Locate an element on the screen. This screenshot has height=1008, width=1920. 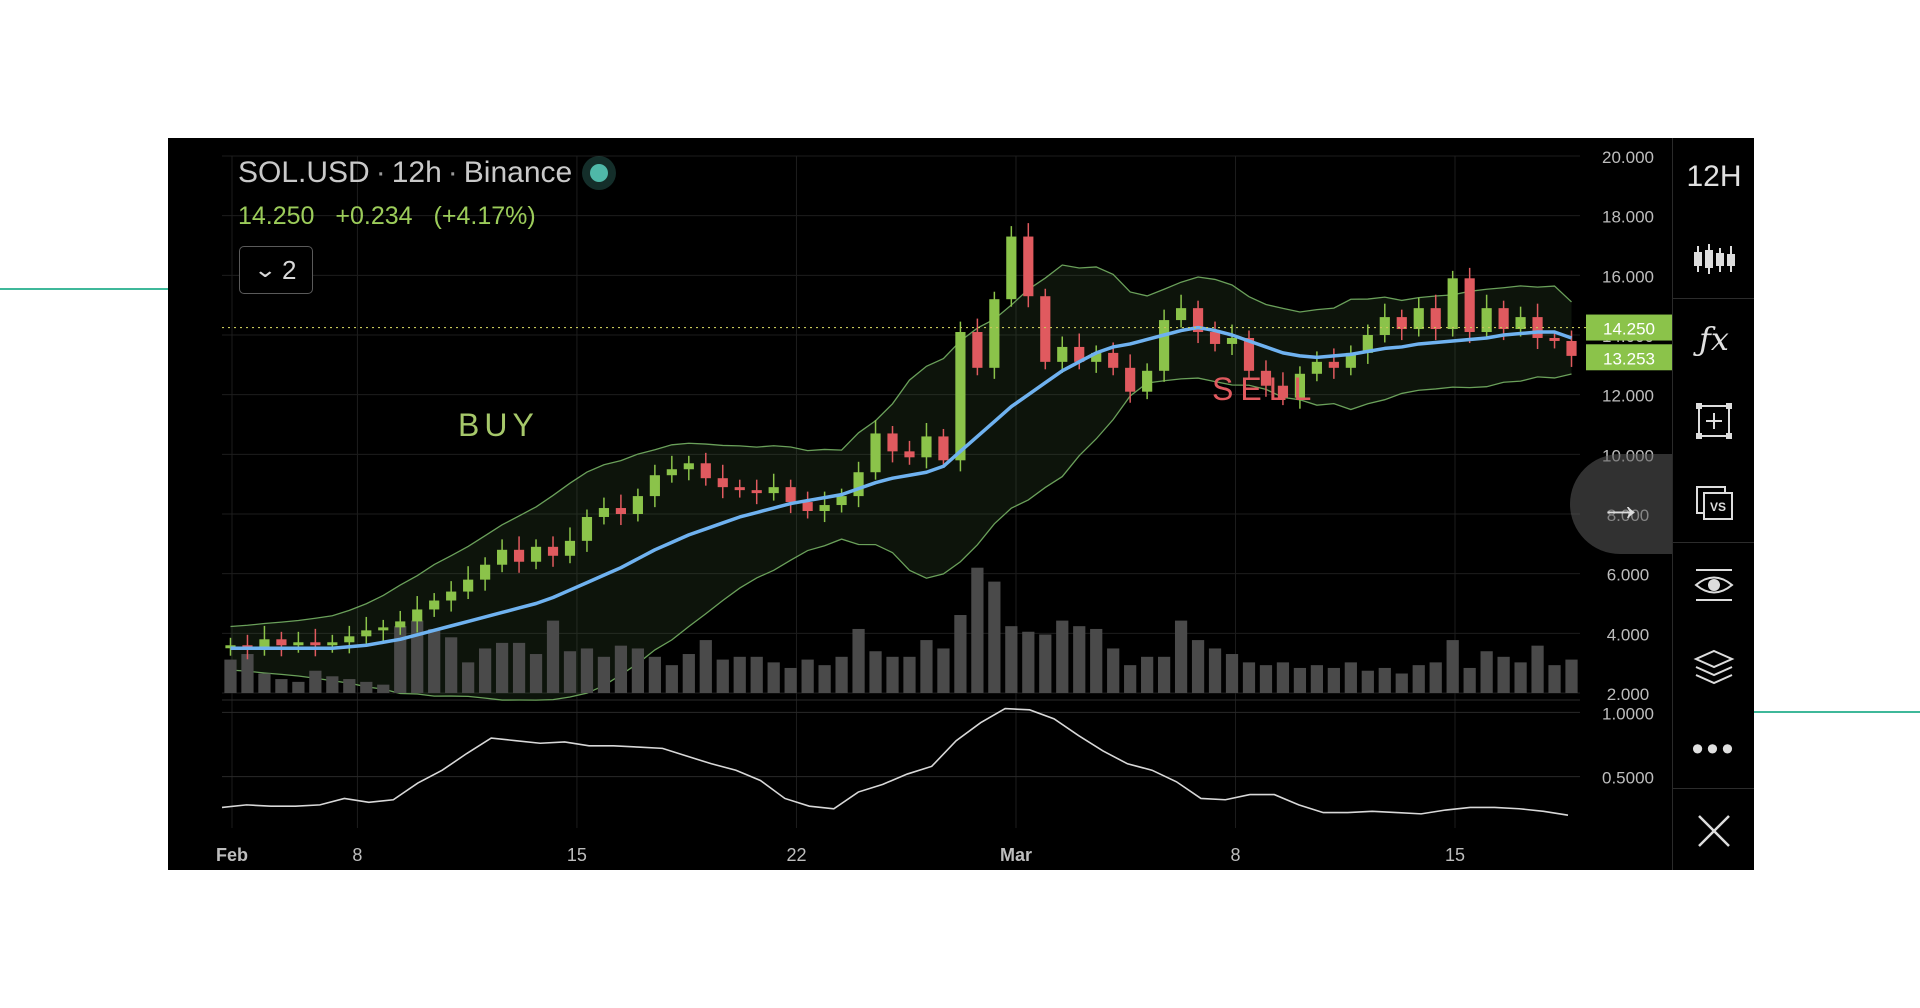
symbol-label: SOL.USD is located at coordinates (304, 172).